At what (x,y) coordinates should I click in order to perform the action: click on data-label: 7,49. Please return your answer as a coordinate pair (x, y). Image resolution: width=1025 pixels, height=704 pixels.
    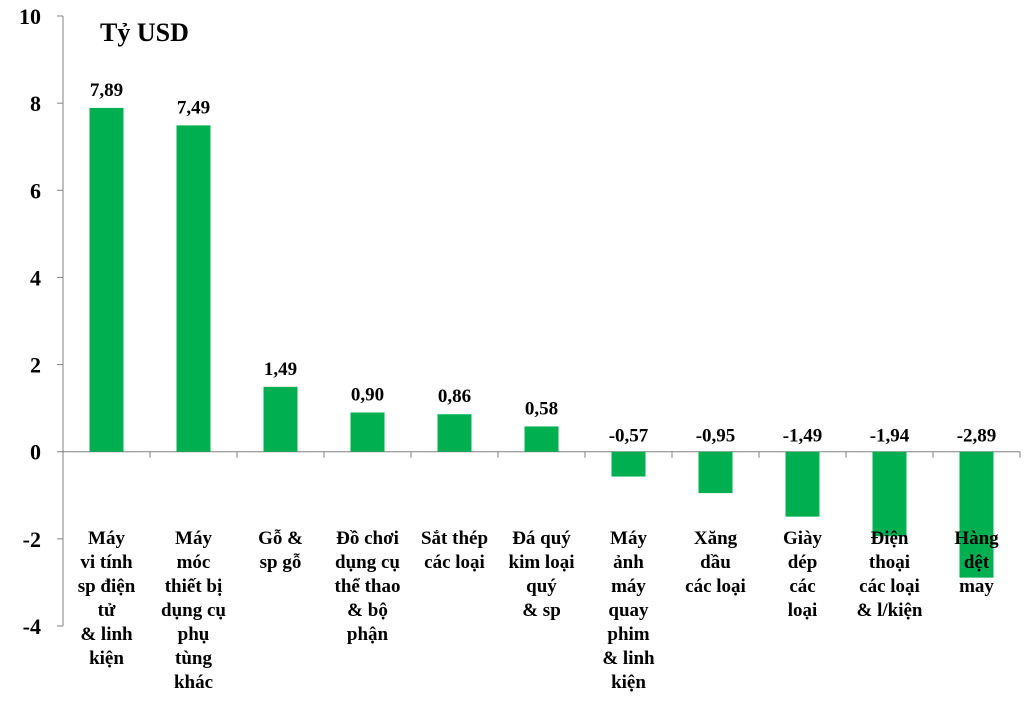
    Looking at the image, I should click on (193, 107).